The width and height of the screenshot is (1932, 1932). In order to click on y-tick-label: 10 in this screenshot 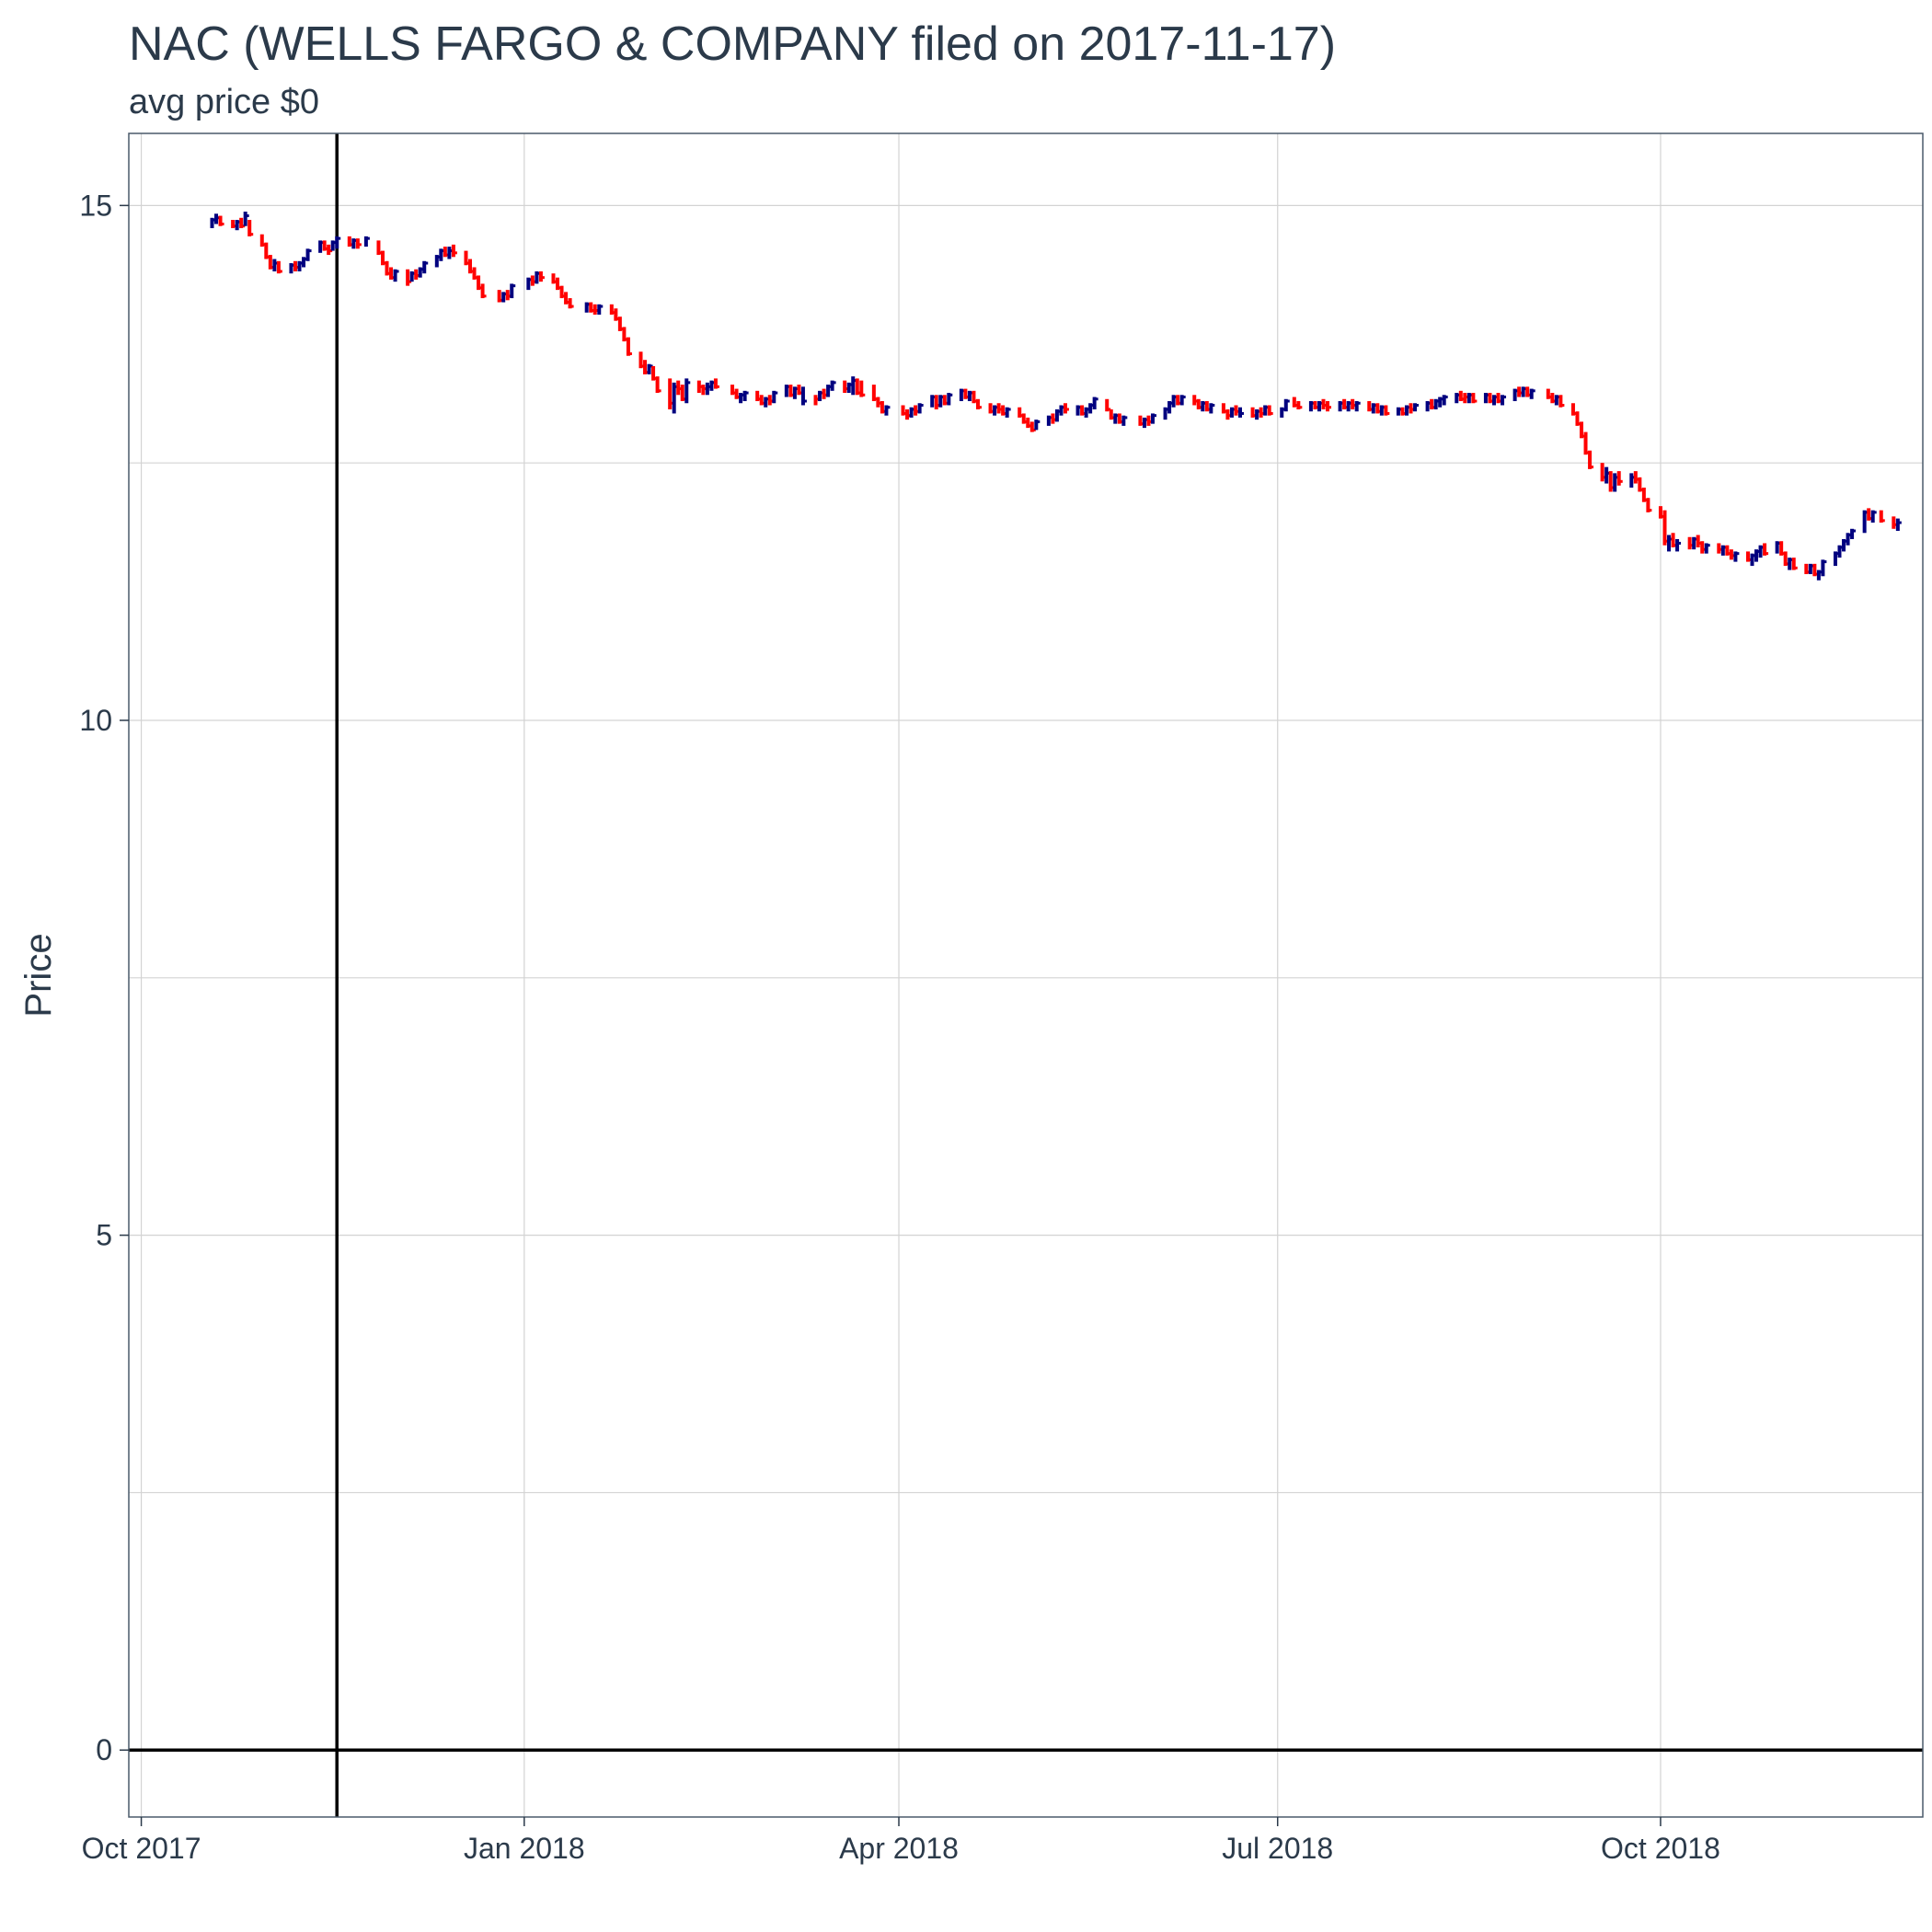, I will do `click(95, 720)`.